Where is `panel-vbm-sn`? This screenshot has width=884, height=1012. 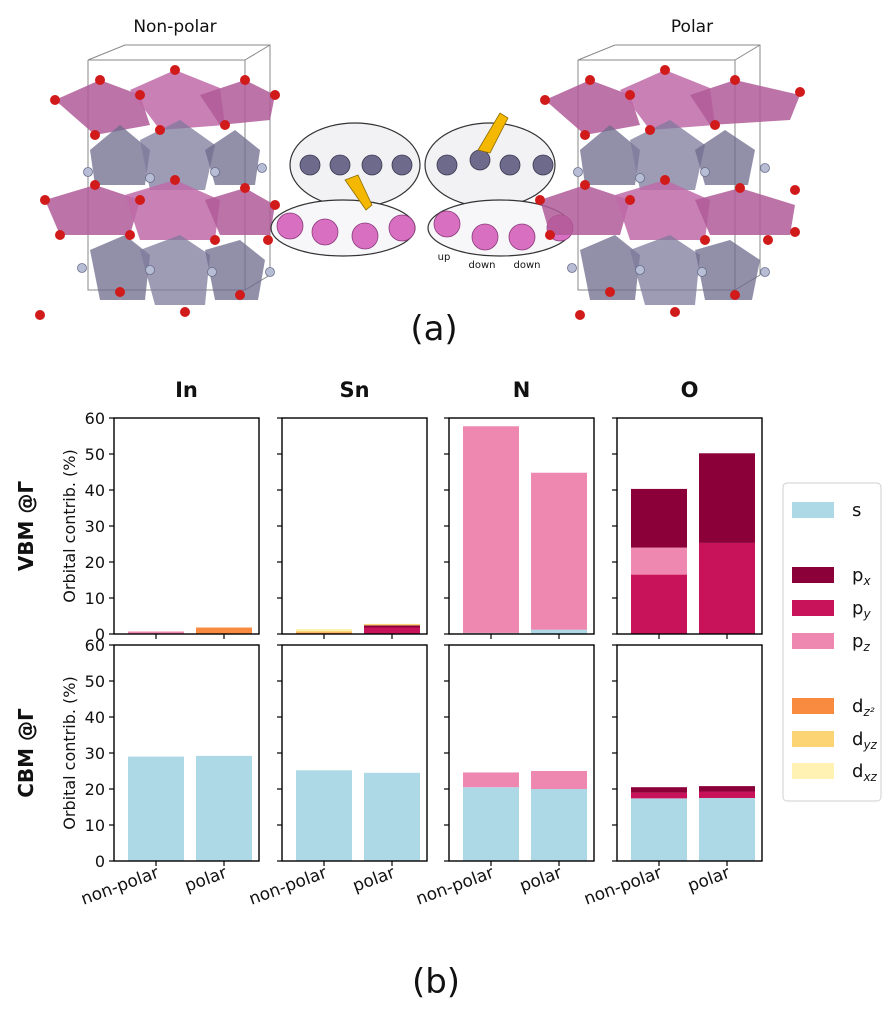 panel-vbm-sn is located at coordinates (352, 528).